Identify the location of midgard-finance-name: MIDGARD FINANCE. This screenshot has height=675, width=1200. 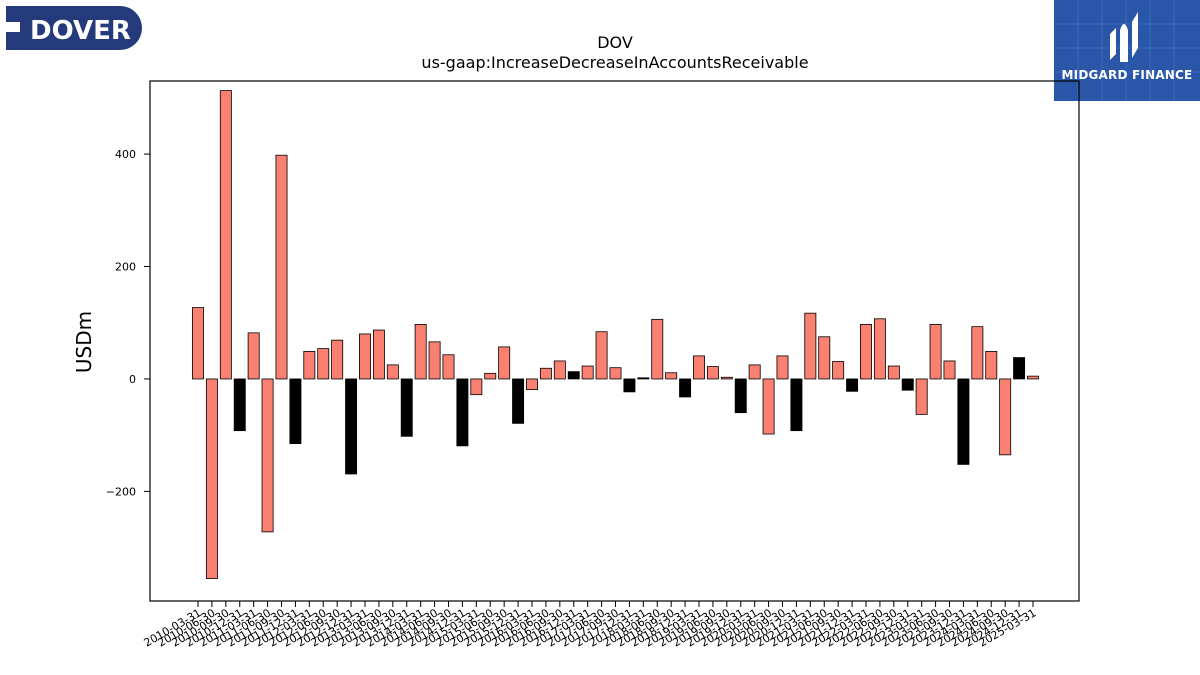
(1127, 75).